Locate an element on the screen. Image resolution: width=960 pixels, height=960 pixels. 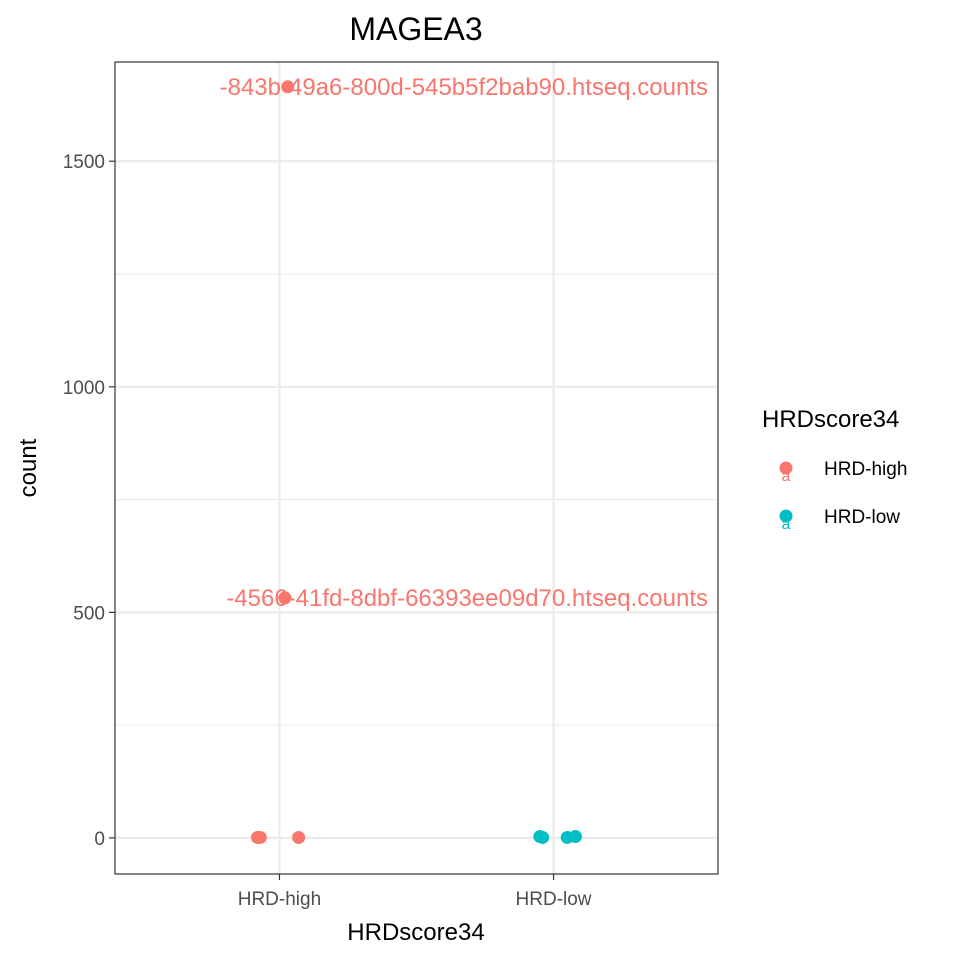
legend: HRDscore34 a HRD-high a HRD-low is located at coordinates (834, 469).